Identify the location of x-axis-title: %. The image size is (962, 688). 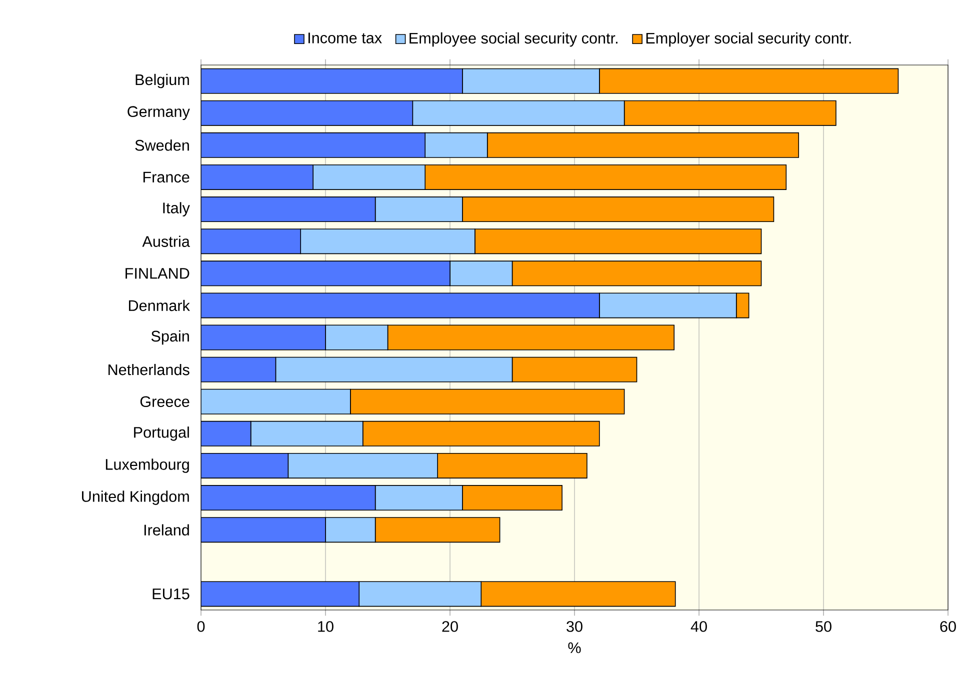
(574, 648).